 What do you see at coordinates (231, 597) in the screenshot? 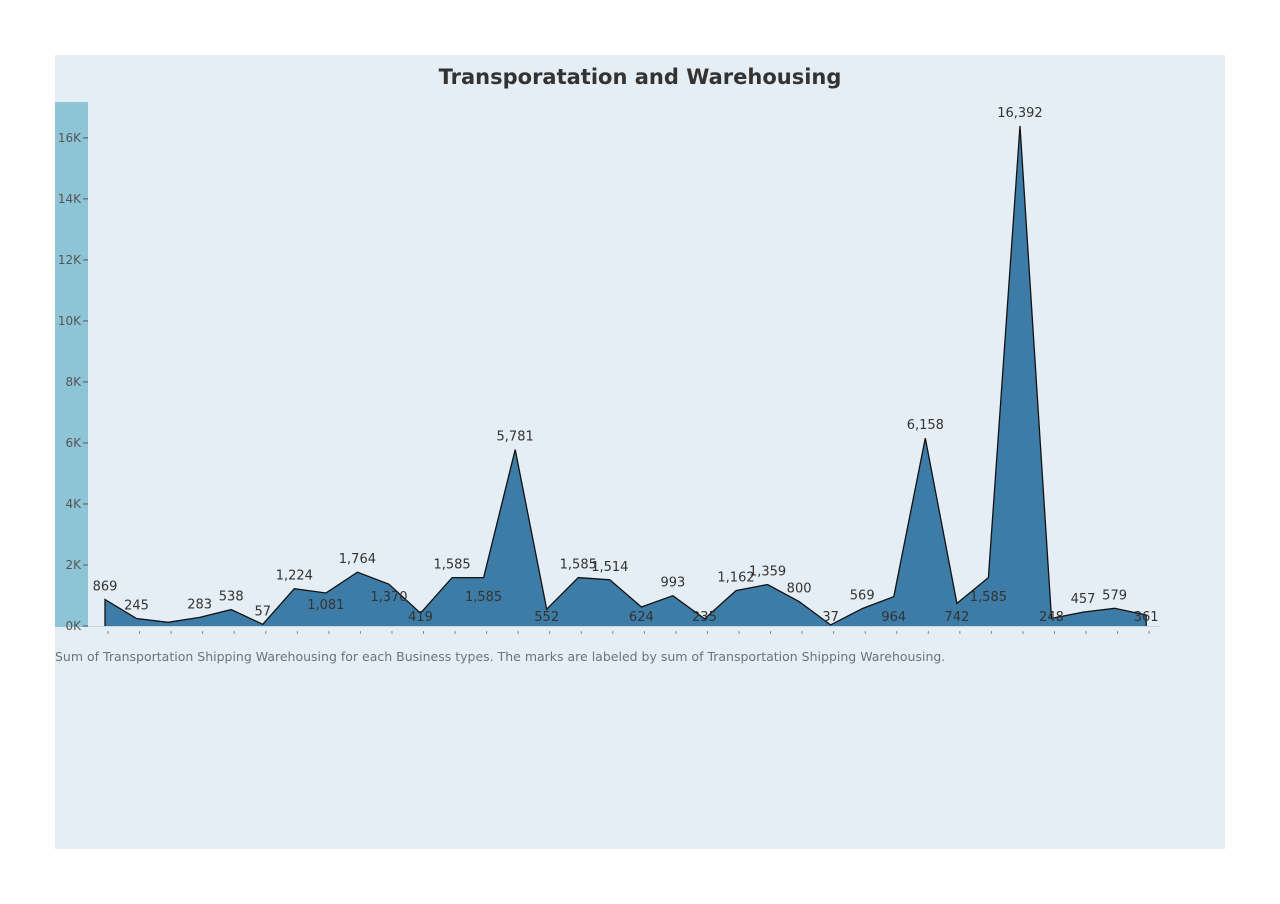
I see `data-label: 538` at bounding box center [231, 597].